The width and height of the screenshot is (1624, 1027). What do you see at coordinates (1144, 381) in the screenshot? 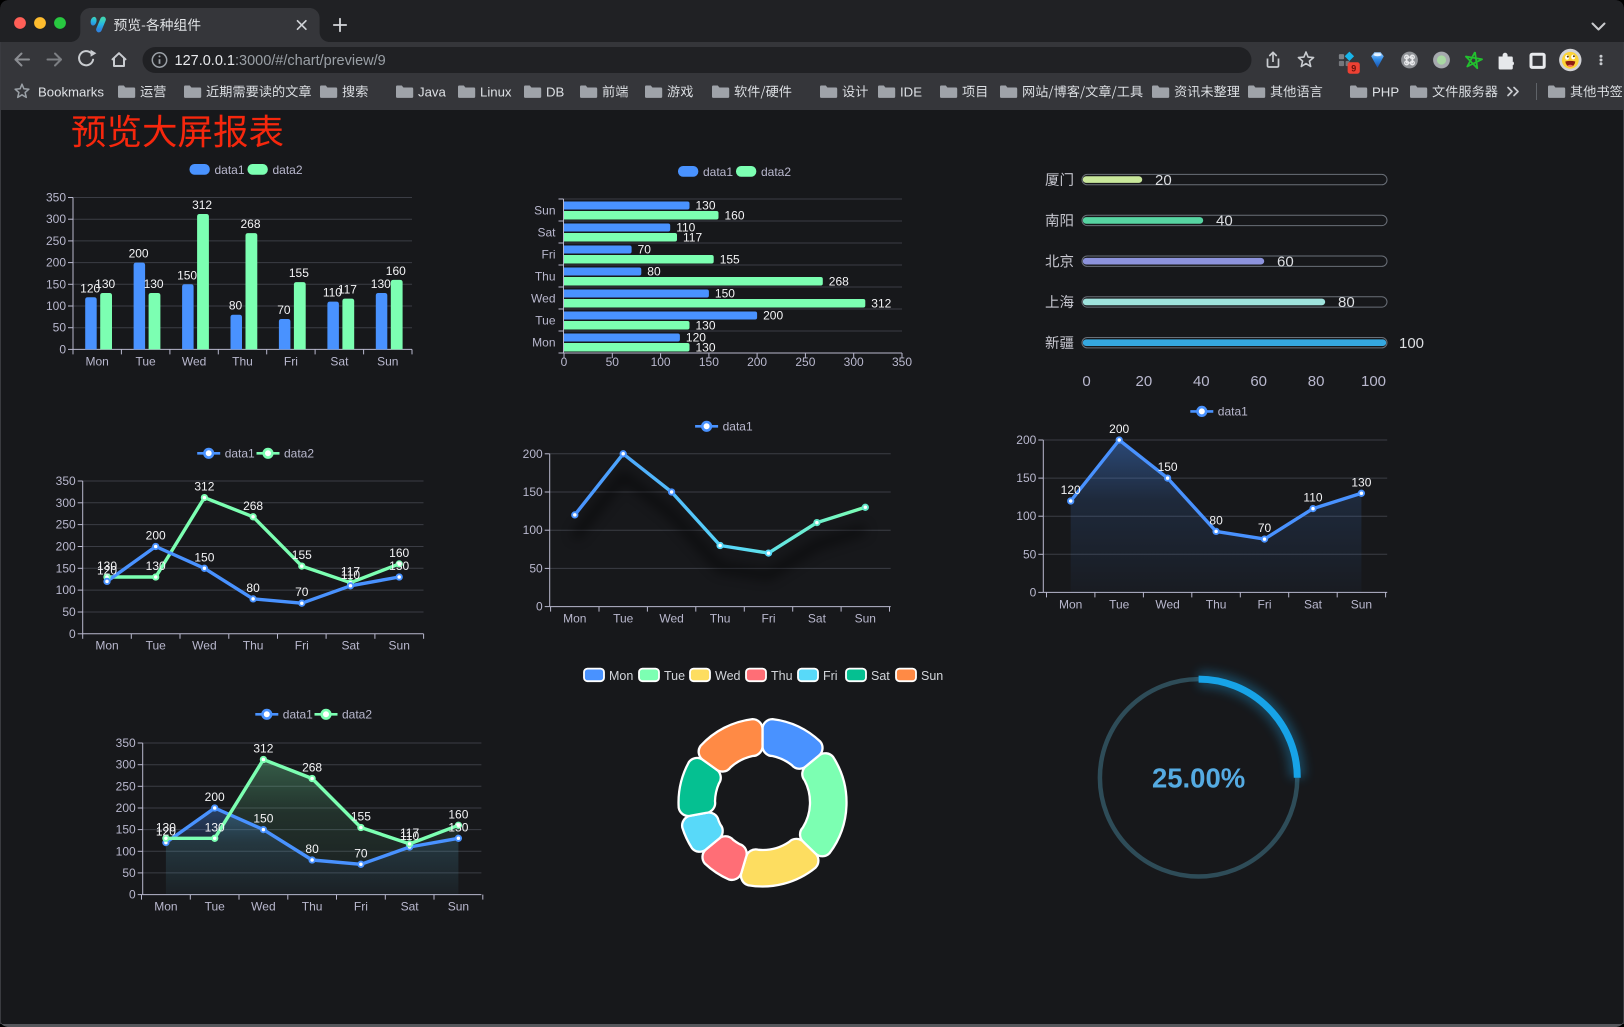
I see `svg-text: 20` at bounding box center [1144, 381].